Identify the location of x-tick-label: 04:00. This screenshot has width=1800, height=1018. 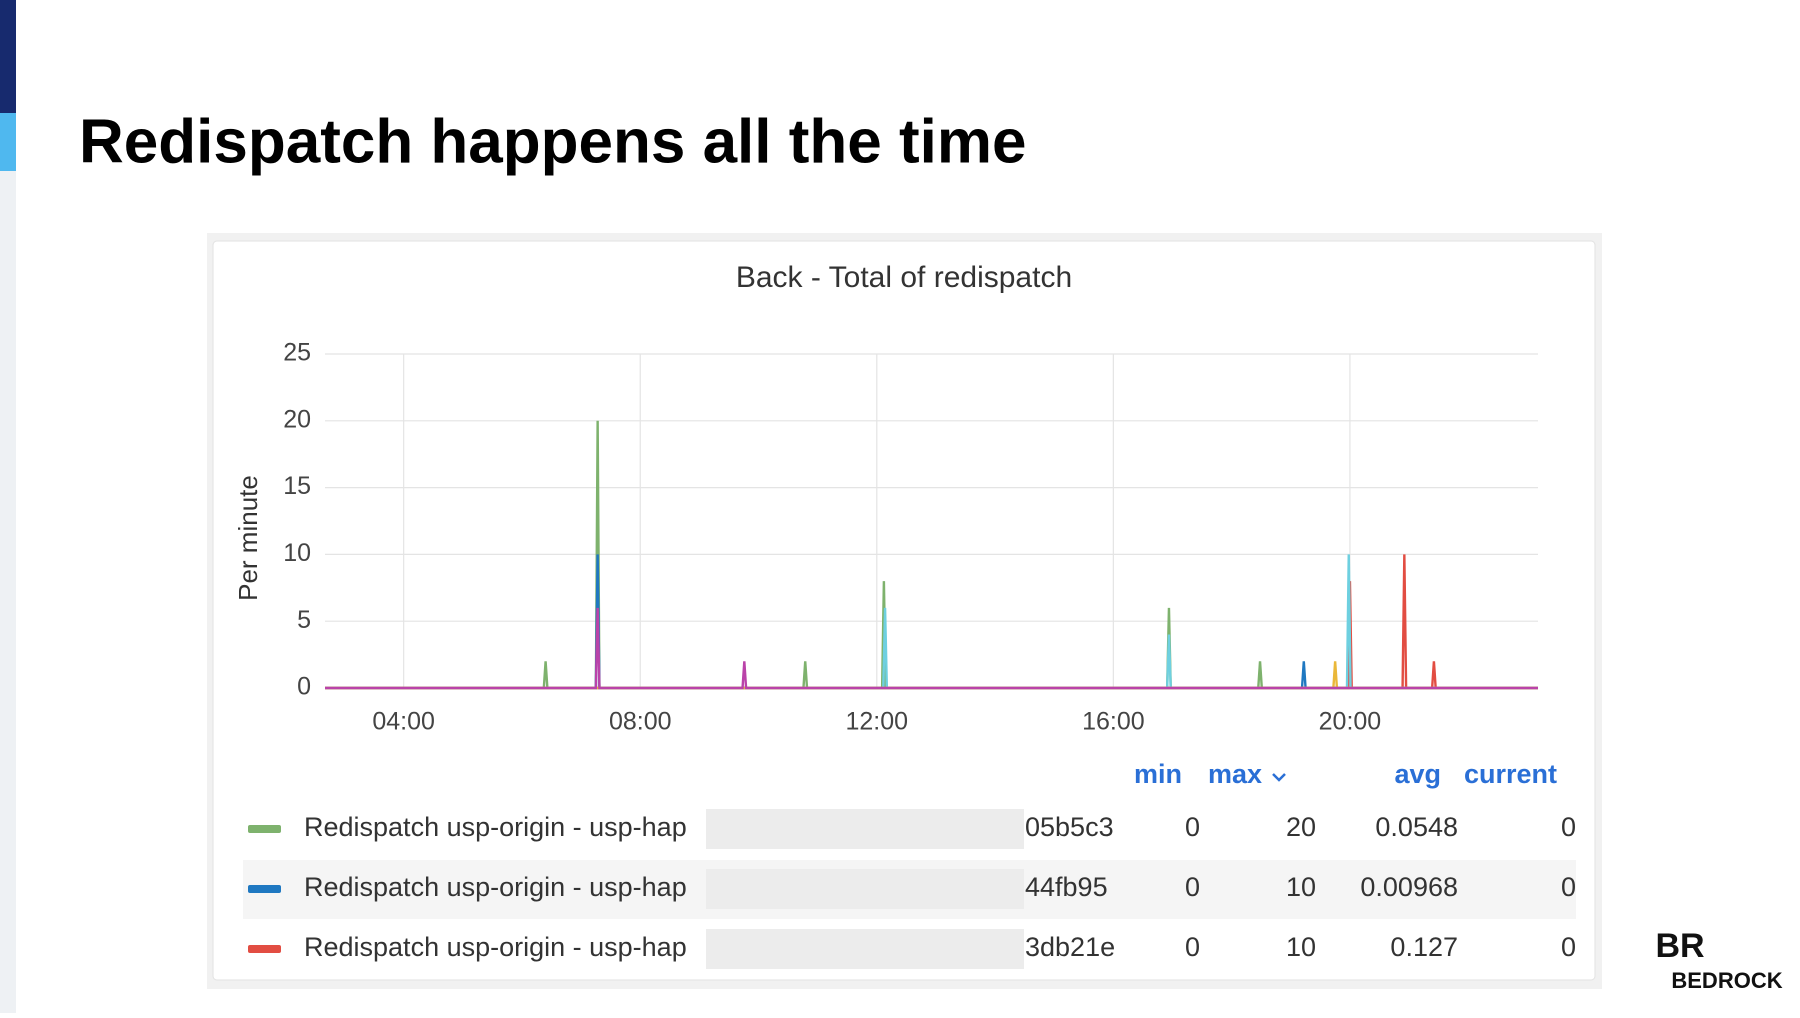
(403, 722).